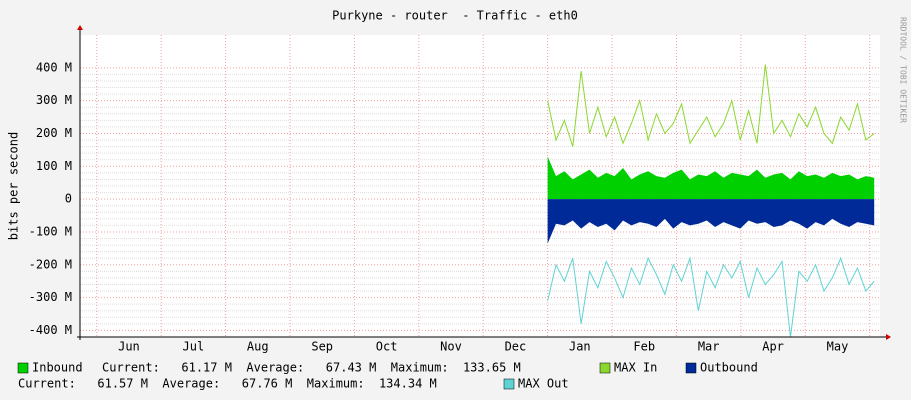 This screenshot has height=400, width=911. I want to click on legend-label: MAX Out, so click(543, 384).